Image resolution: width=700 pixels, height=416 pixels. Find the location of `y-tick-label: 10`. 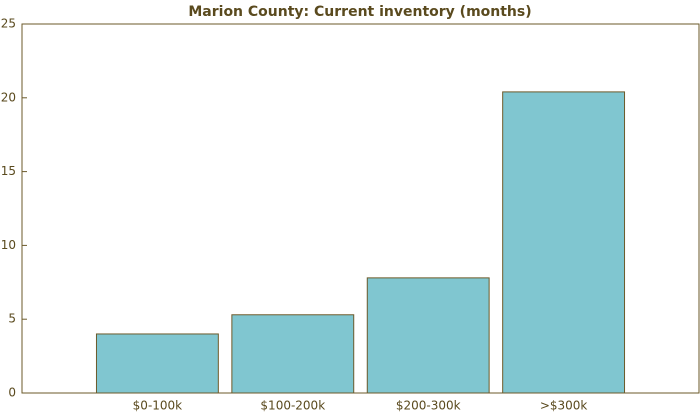

y-tick-label: 10 is located at coordinates (8, 245).